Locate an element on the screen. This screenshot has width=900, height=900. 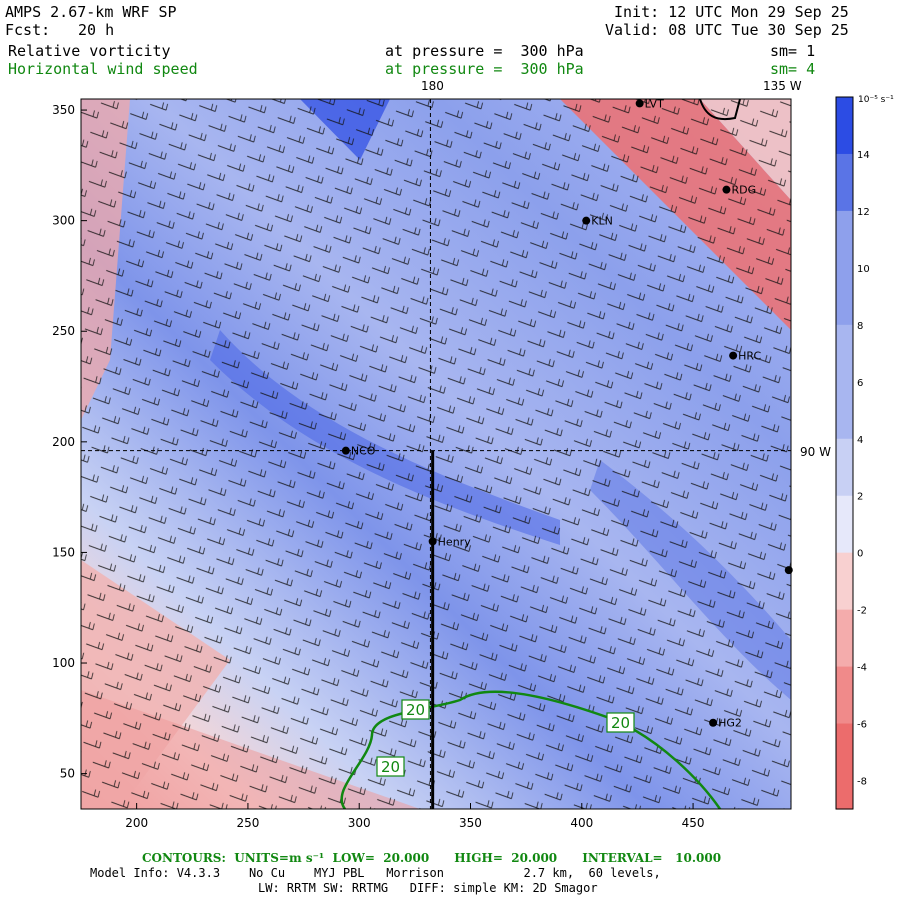
station-label: HG2 is located at coordinates (730, 723).